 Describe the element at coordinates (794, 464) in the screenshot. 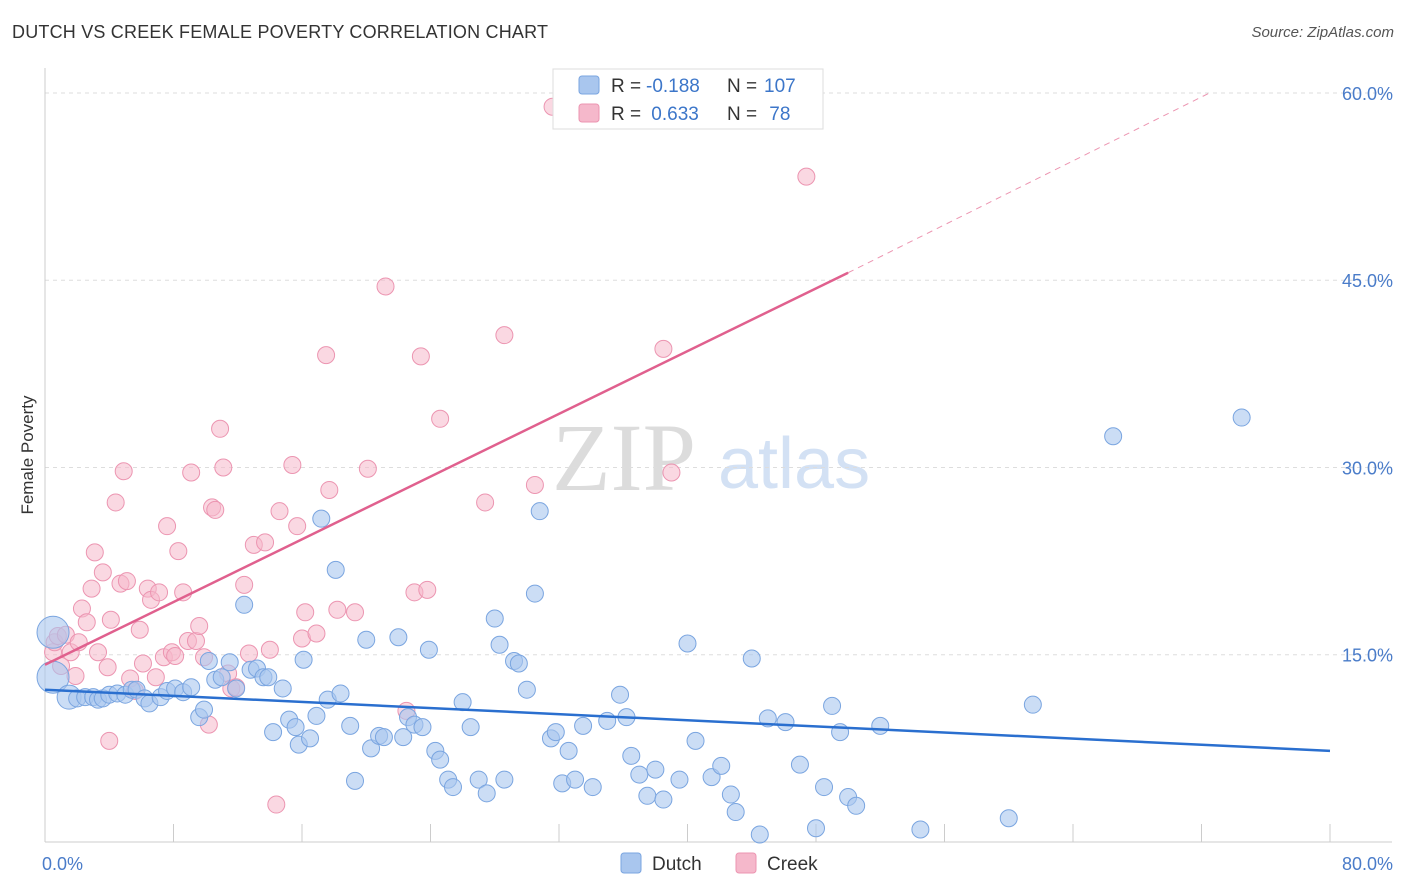

I see `watermark-atlas: atlas` at that location.